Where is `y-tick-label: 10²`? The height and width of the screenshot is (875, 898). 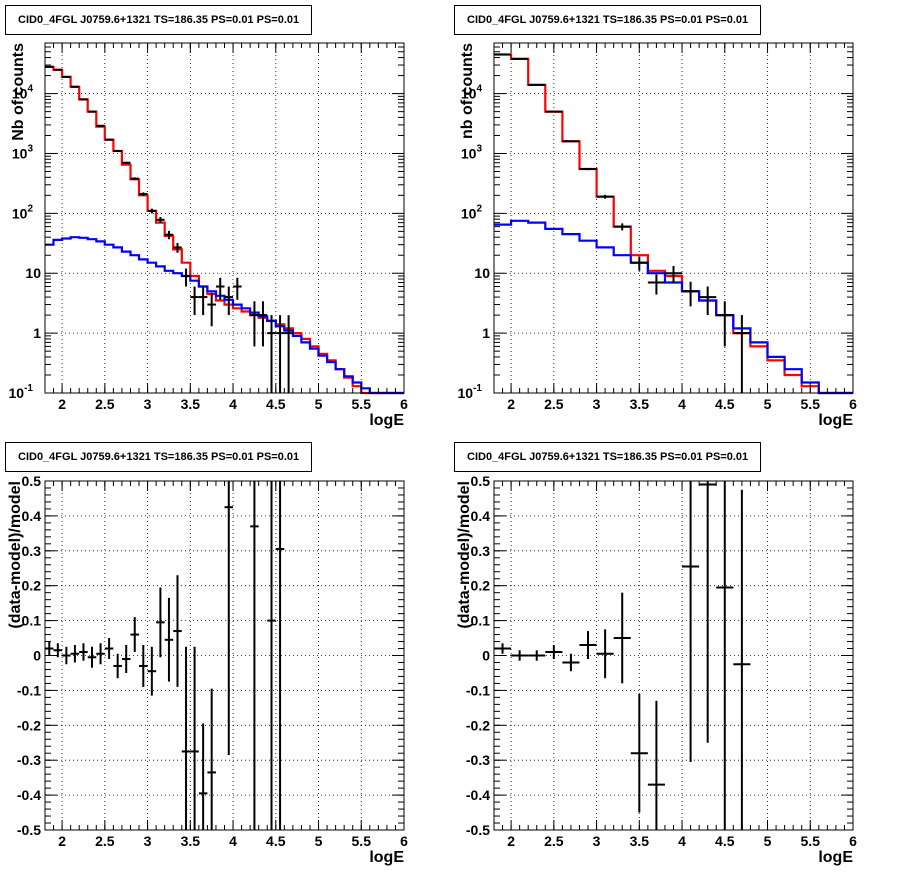 y-tick-label: 10² is located at coordinates (472, 212).